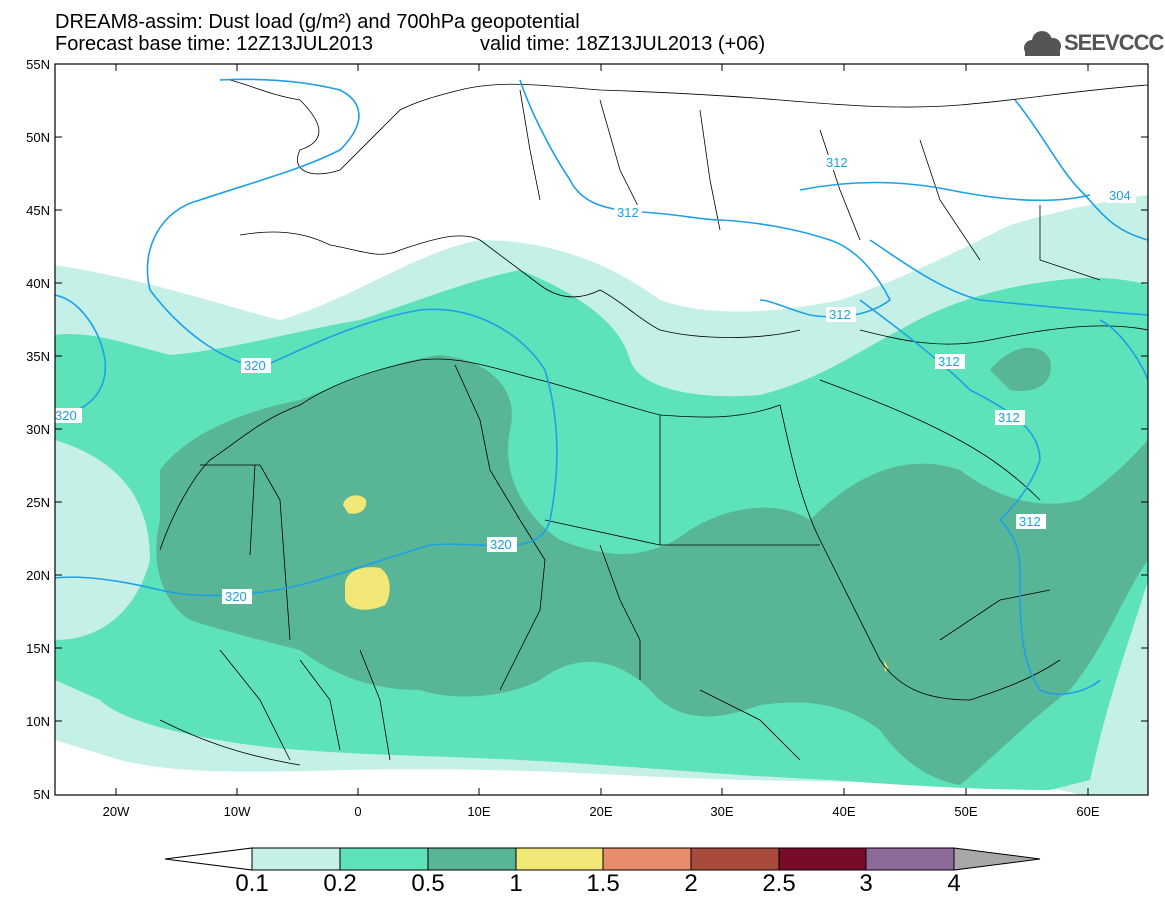  What do you see at coordinates (237, 811) in the screenshot?
I see `lon-label: 10W` at bounding box center [237, 811].